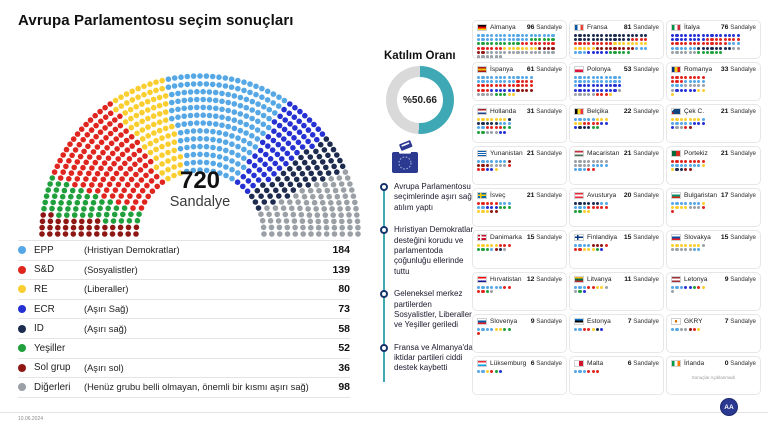 This screenshot has height=432, width=768. Describe the element at coordinates (740, 321) in the screenshot. I see `country-seat-count: 7 Sandalye` at that location.